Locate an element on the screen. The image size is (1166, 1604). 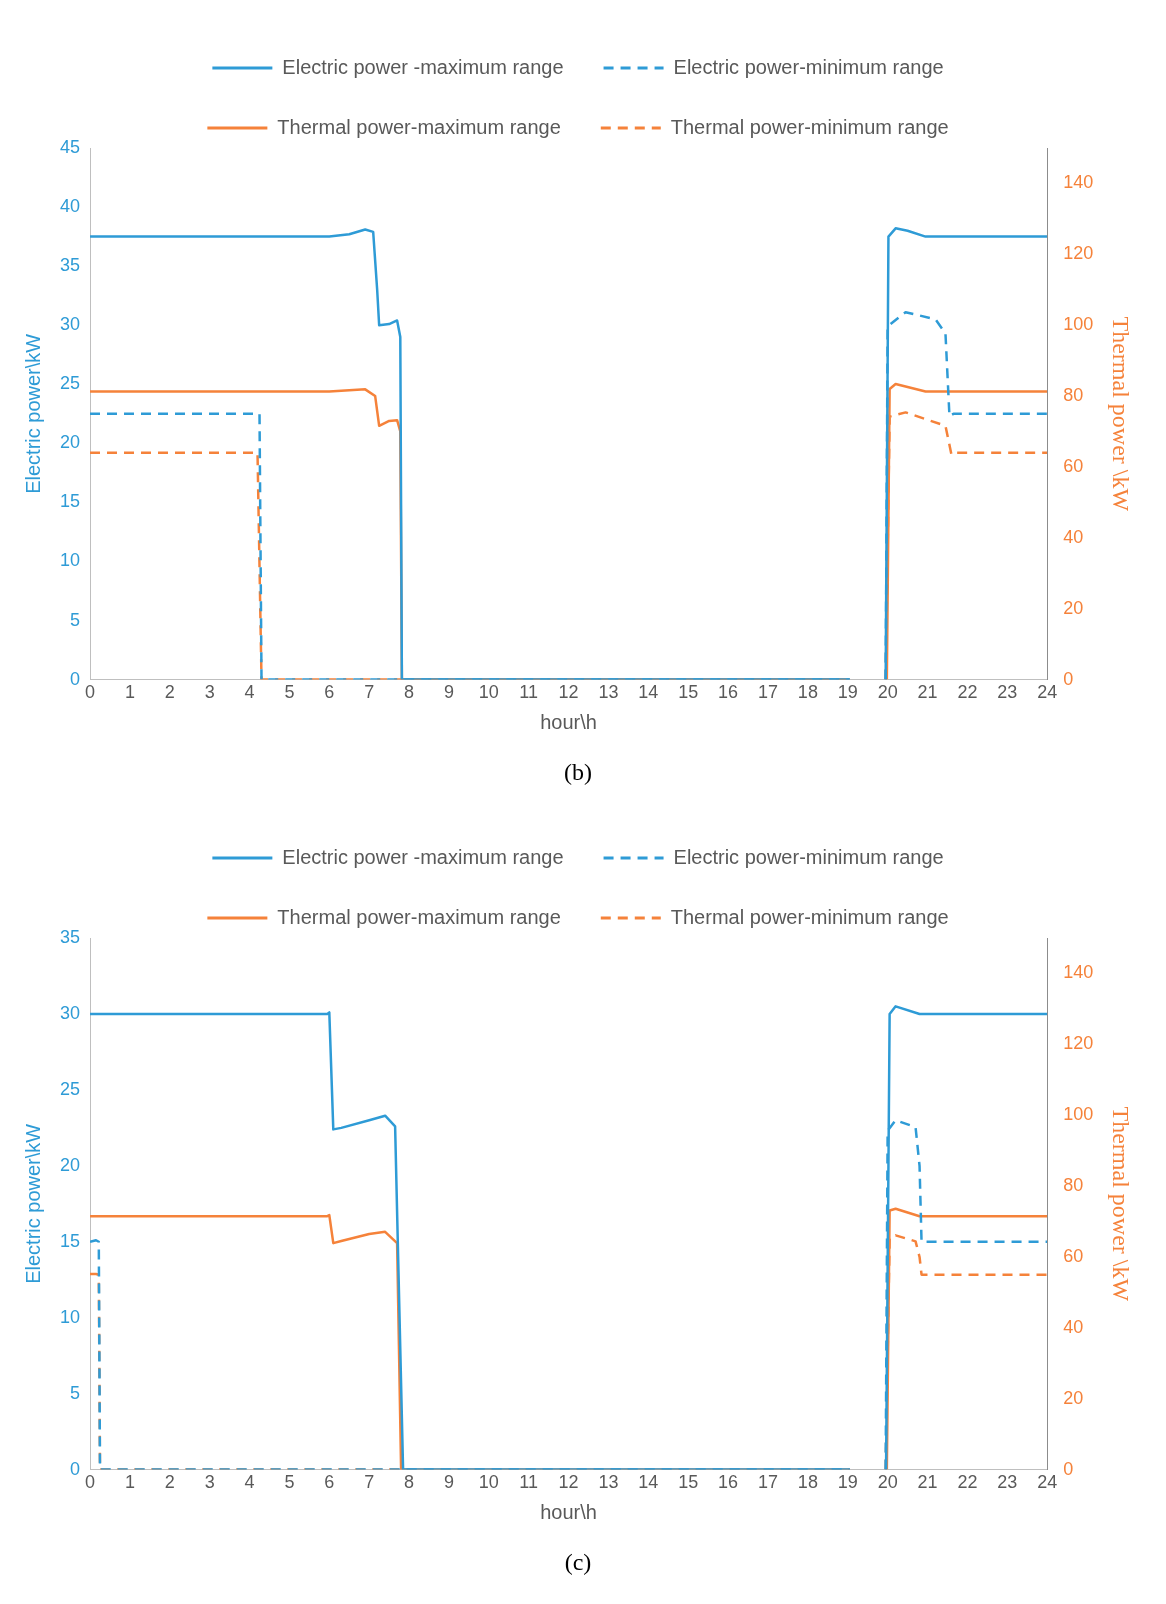
y-tick-label: 40 is located at coordinates (70, 206).